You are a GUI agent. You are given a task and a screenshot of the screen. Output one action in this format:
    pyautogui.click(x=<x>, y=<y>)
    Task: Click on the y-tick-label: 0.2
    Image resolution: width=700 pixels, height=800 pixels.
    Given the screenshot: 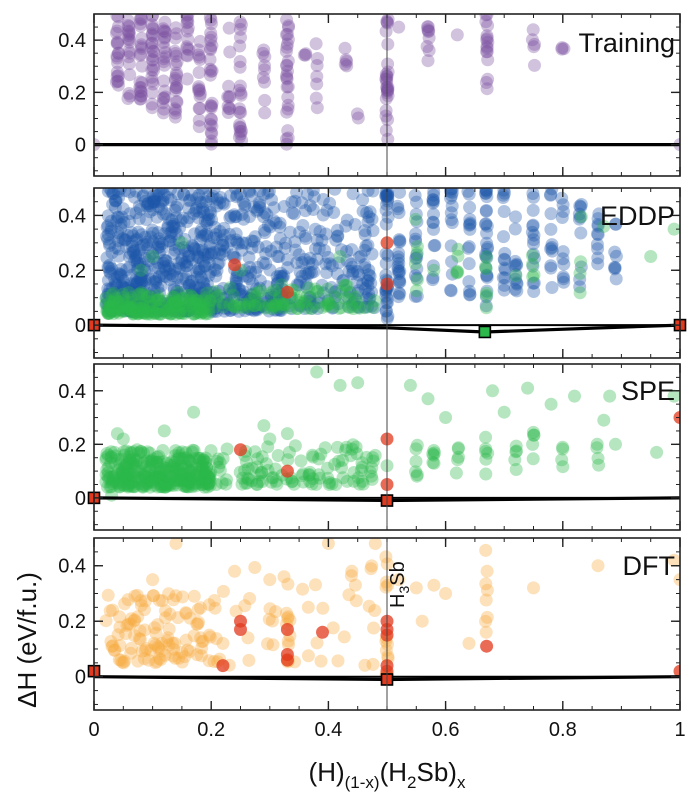 What is the action you would take?
    pyautogui.click(x=72, y=622)
    